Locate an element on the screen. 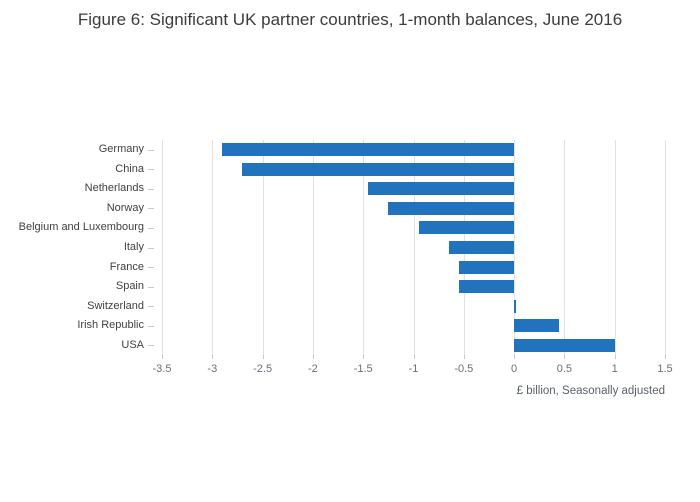  x-axis-title: £ billion, Seasonally adjusted is located at coordinates (590, 391).